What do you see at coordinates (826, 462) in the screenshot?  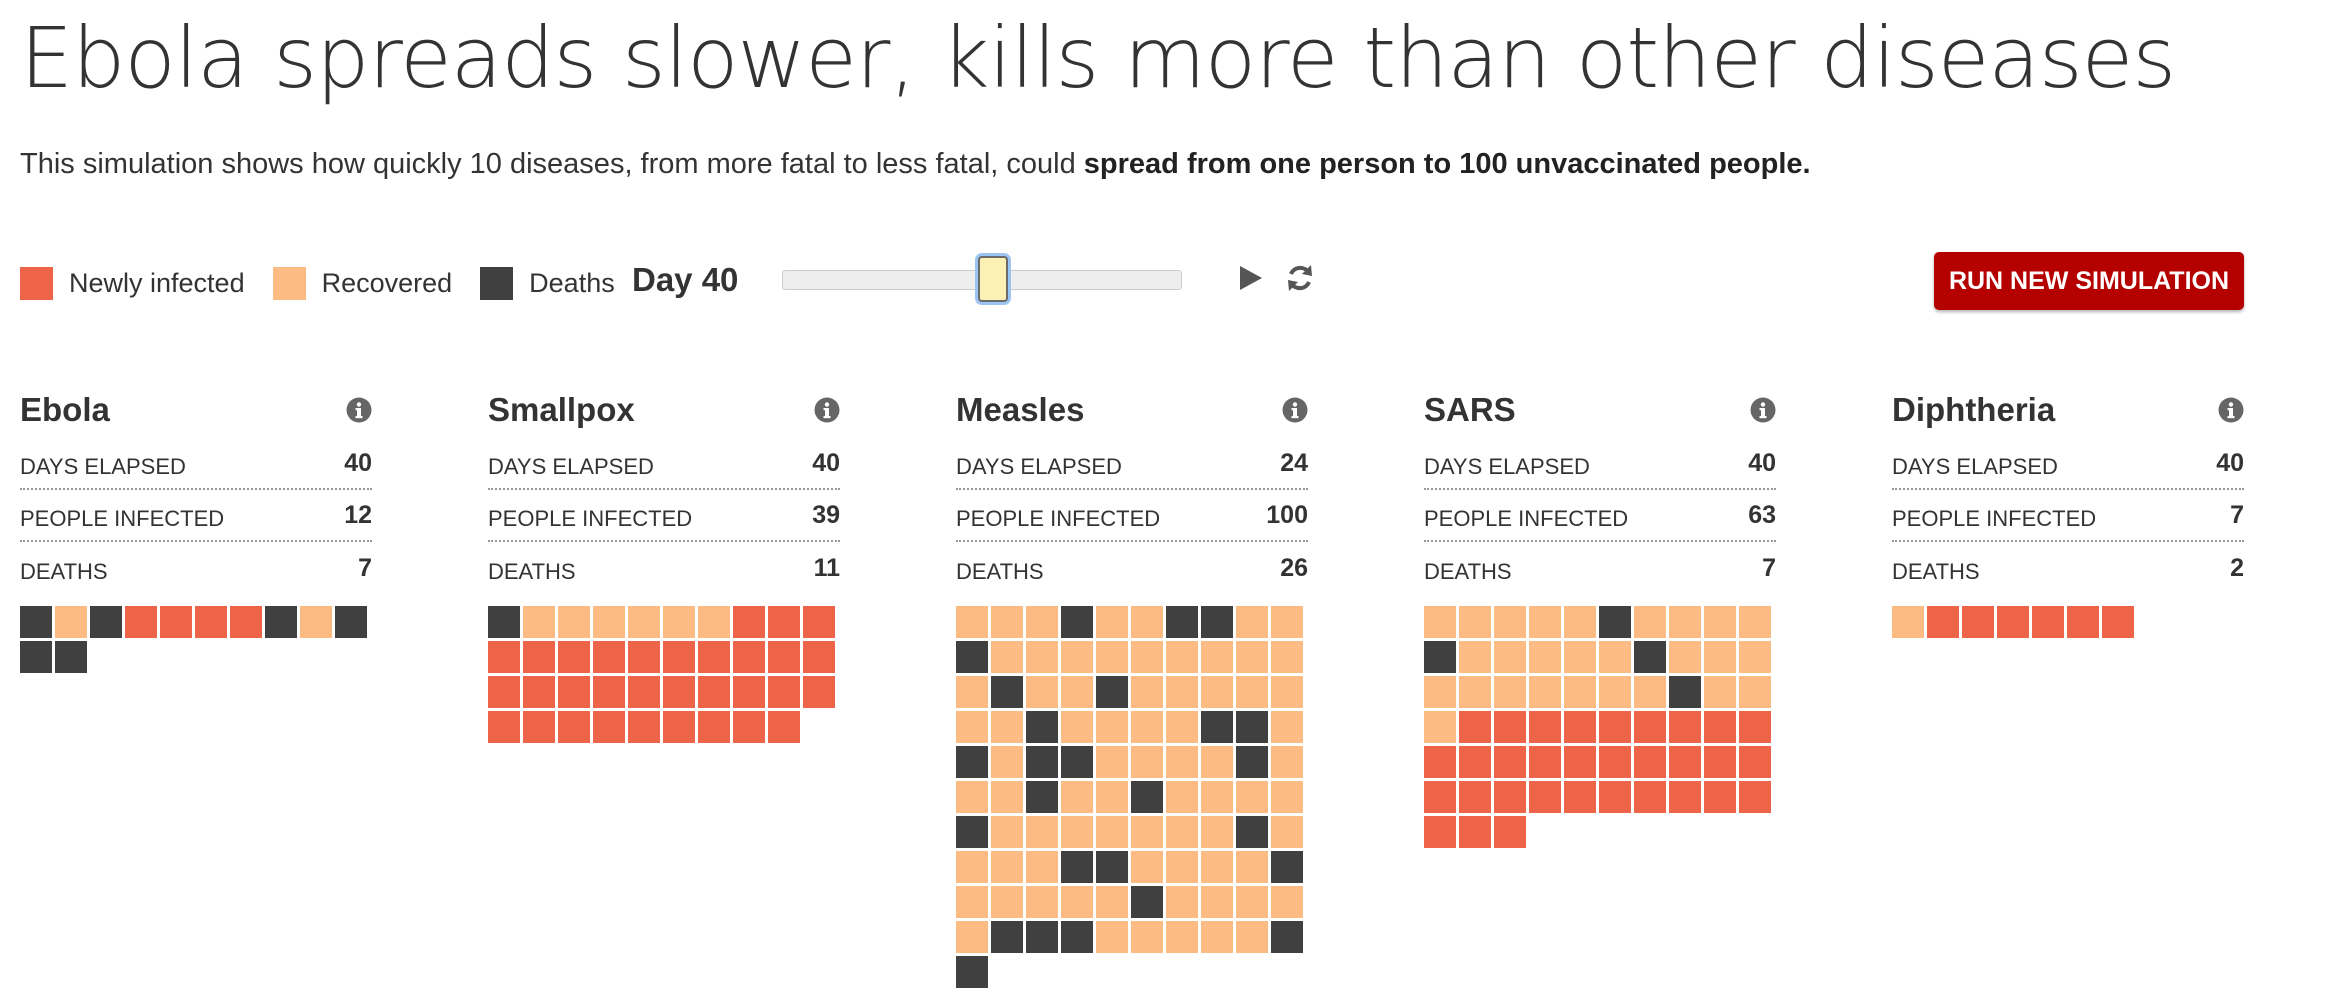 I see `stat-value-days-elapsed: 40` at bounding box center [826, 462].